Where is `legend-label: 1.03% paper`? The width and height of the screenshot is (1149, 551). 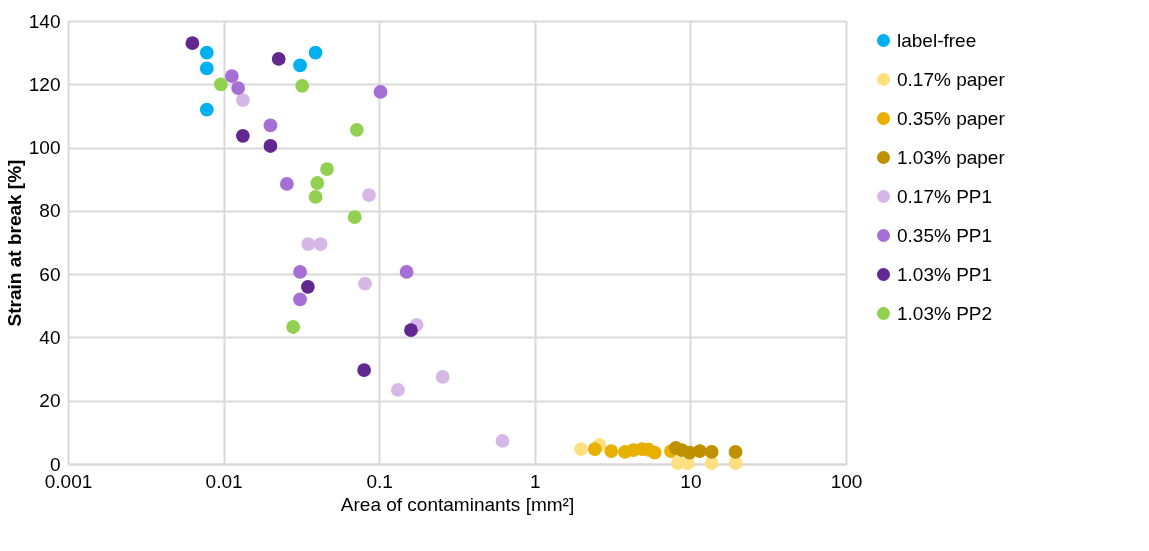 legend-label: 1.03% paper is located at coordinates (951, 157).